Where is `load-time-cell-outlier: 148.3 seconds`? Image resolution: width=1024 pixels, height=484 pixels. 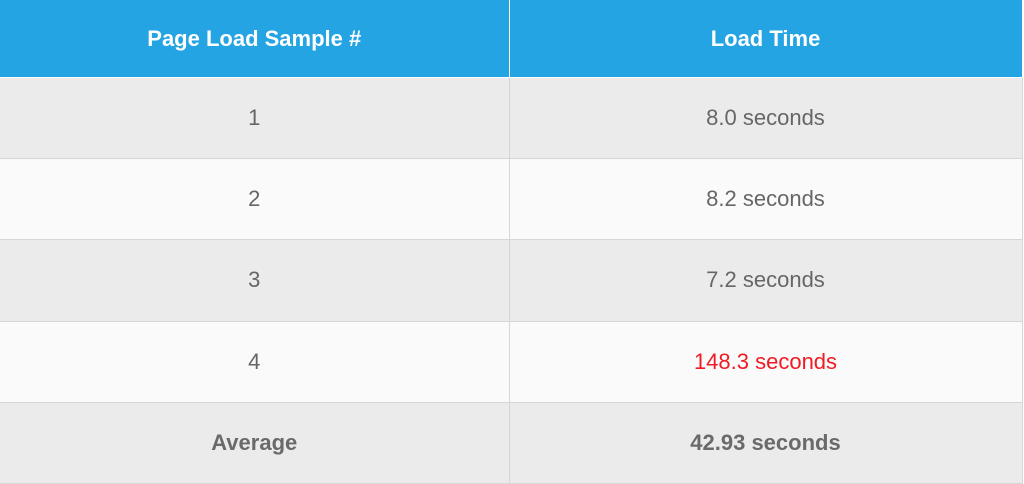 load-time-cell-outlier: 148.3 seconds is located at coordinates (765, 361).